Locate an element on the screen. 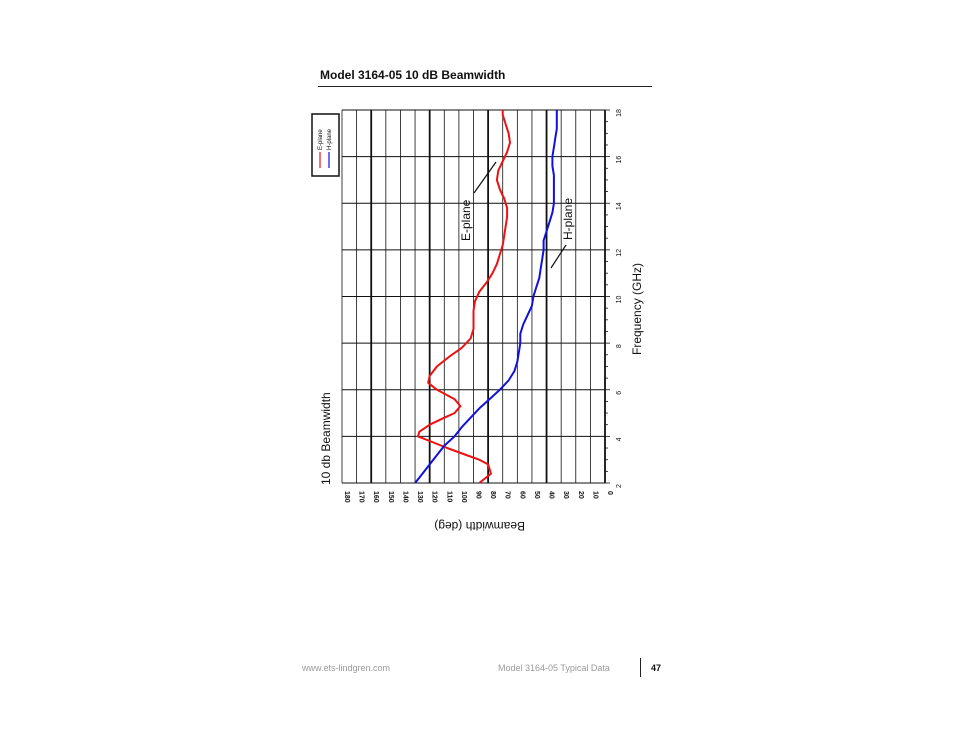  beamwidth-tick-label: 20 is located at coordinates (580, 495).